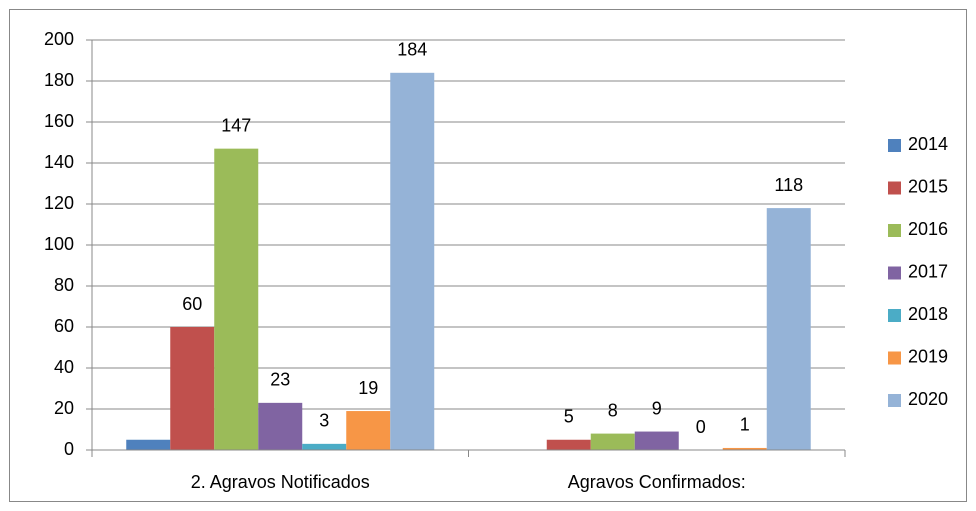 This screenshot has width=976, height=511. Describe the element at coordinates (657, 408) in the screenshot. I see `data-label: 9` at that location.